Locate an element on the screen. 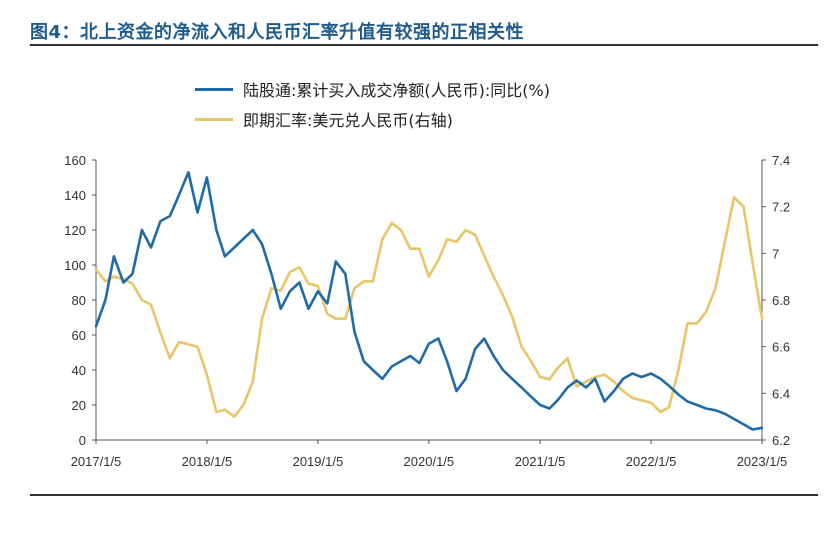  y-tick-label-right-4: 7 is located at coordinates (775, 253).